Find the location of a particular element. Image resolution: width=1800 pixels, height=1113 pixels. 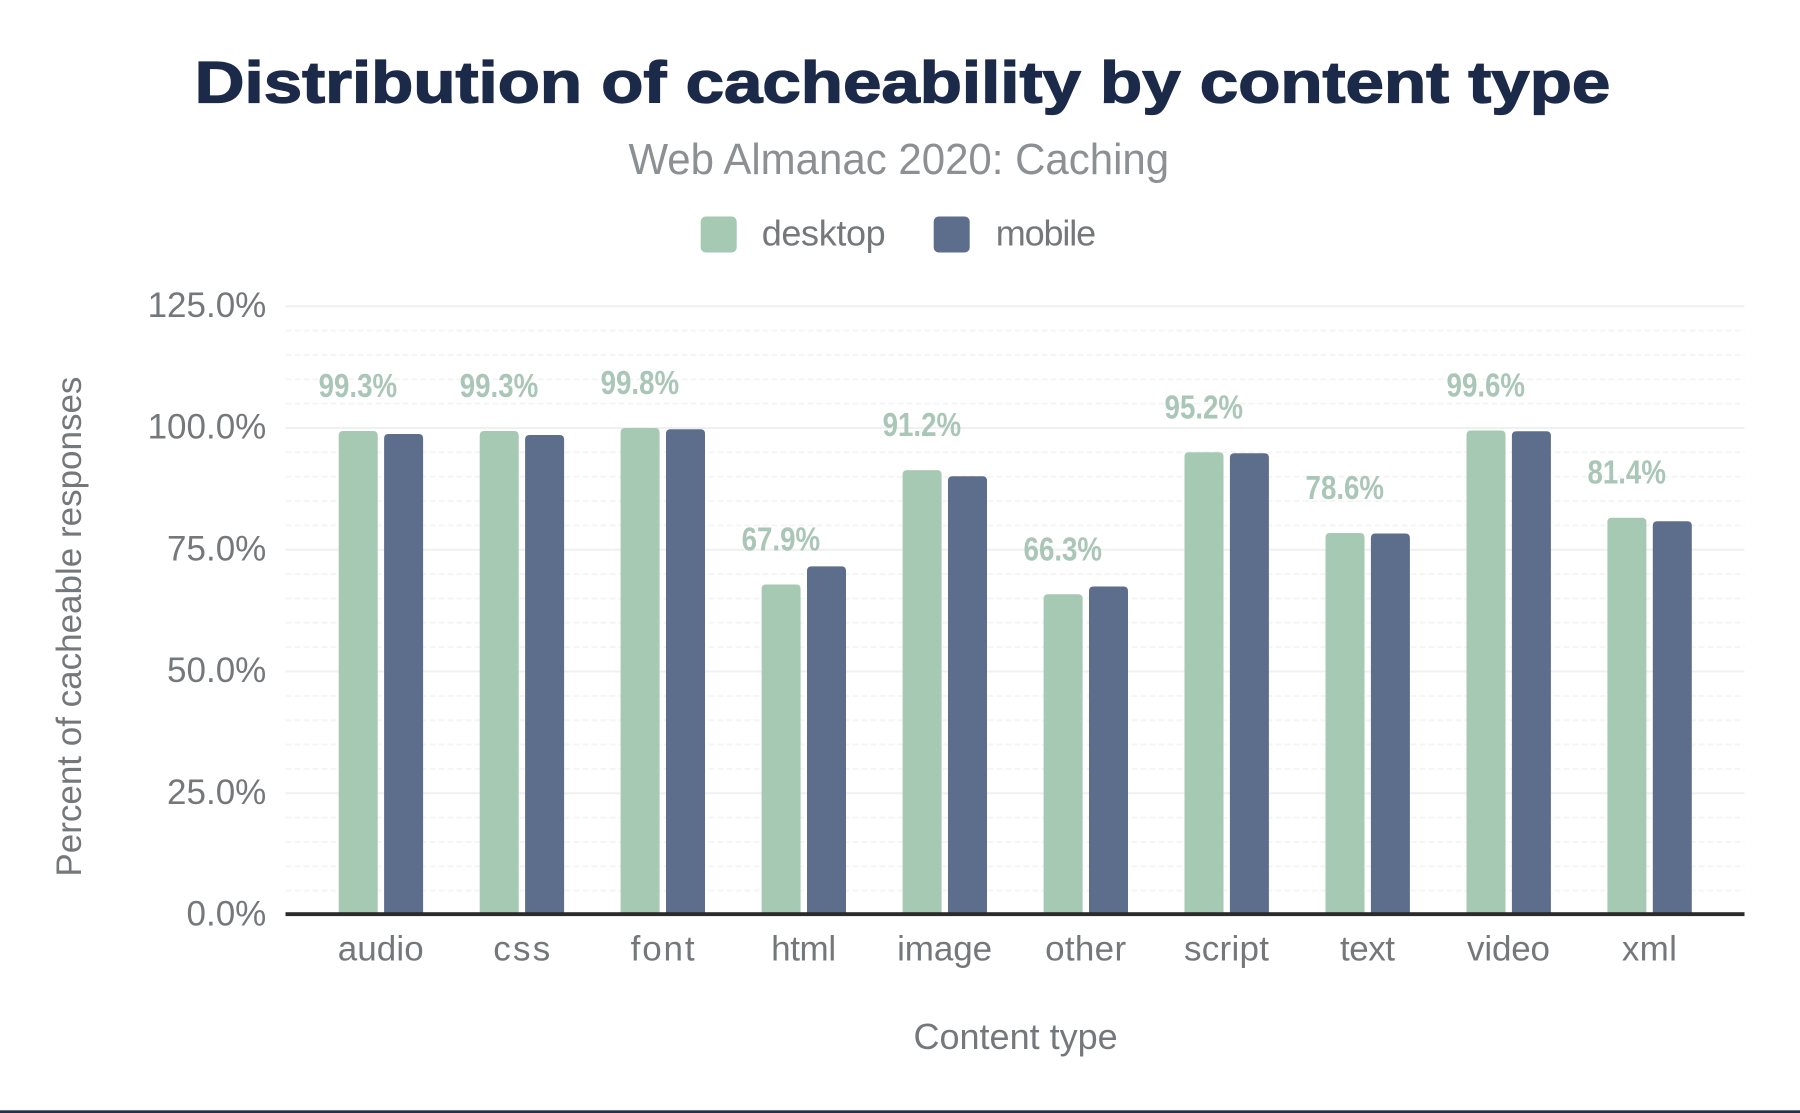

svg-text: xml is located at coordinates (1649, 949).